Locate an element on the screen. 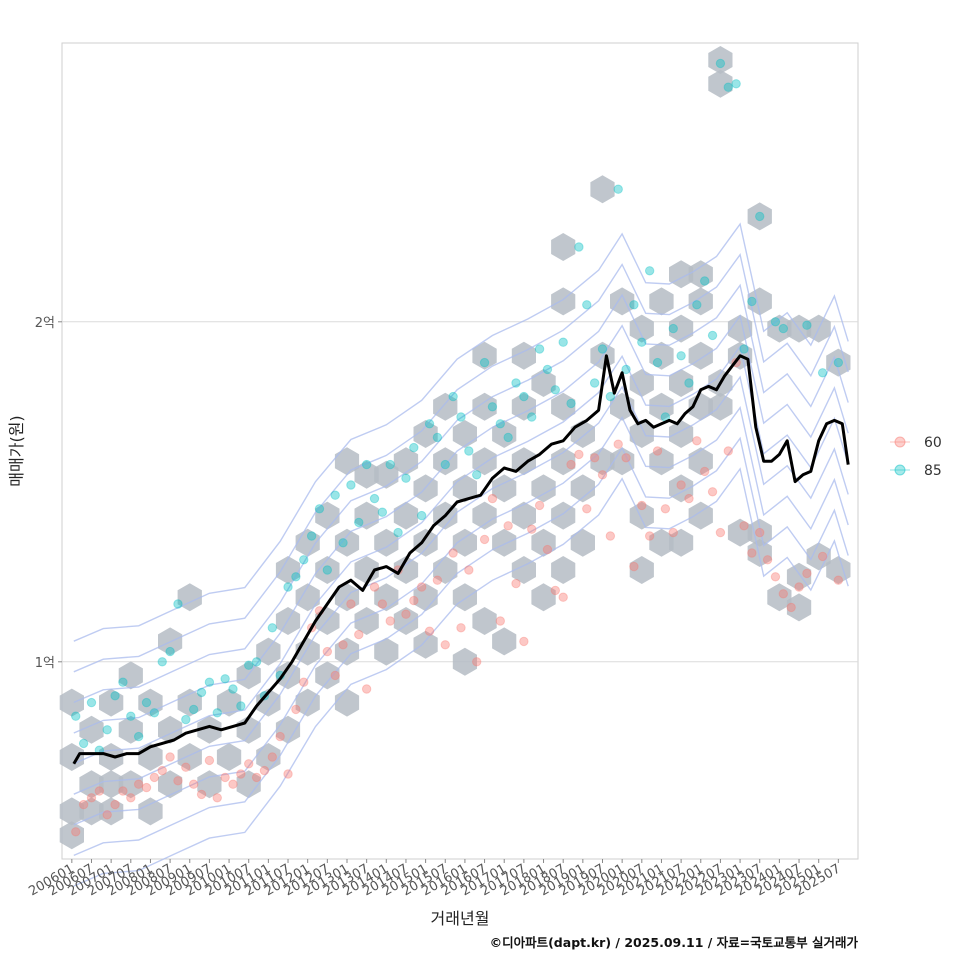 The width and height of the screenshot is (960, 960). legend-entry-85: 85 is located at coordinates (916, 471).